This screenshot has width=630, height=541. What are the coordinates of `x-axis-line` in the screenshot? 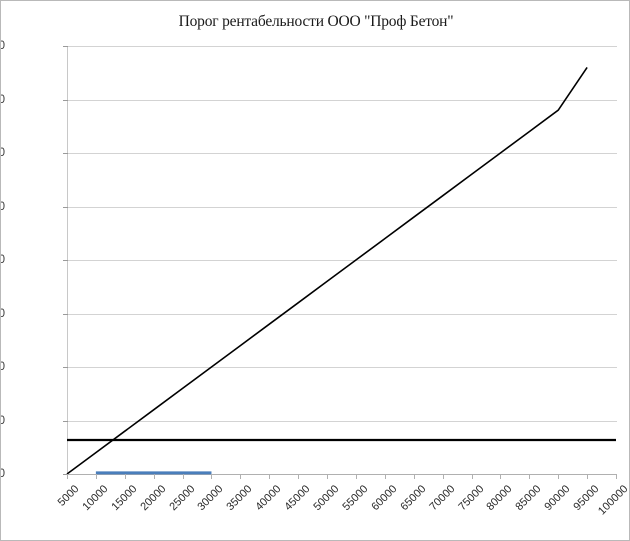 It's located at (341, 474).